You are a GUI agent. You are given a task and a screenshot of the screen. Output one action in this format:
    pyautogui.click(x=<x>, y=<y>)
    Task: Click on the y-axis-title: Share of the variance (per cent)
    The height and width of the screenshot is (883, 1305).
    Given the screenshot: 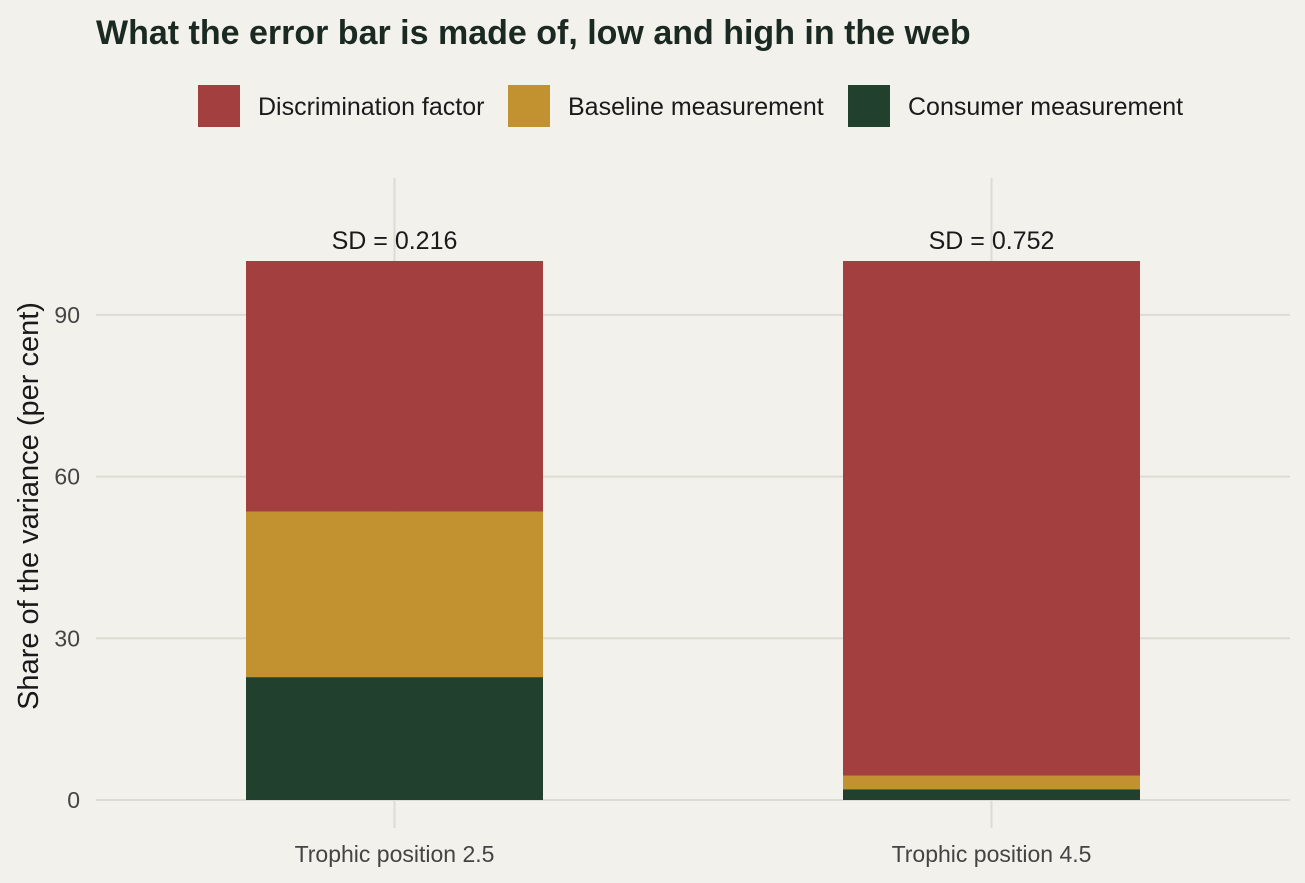 What is the action you would take?
    pyautogui.click(x=29, y=506)
    